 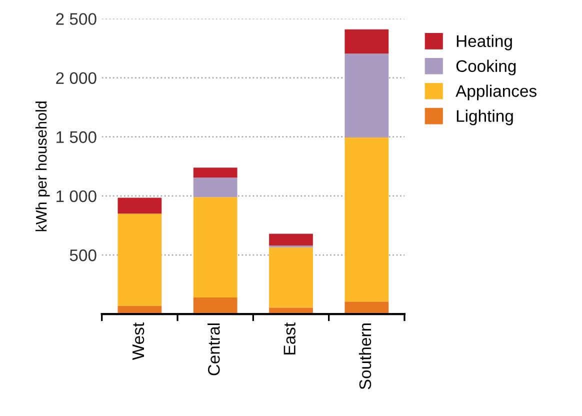 I want to click on x-tick-label: West, so click(x=138, y=341).